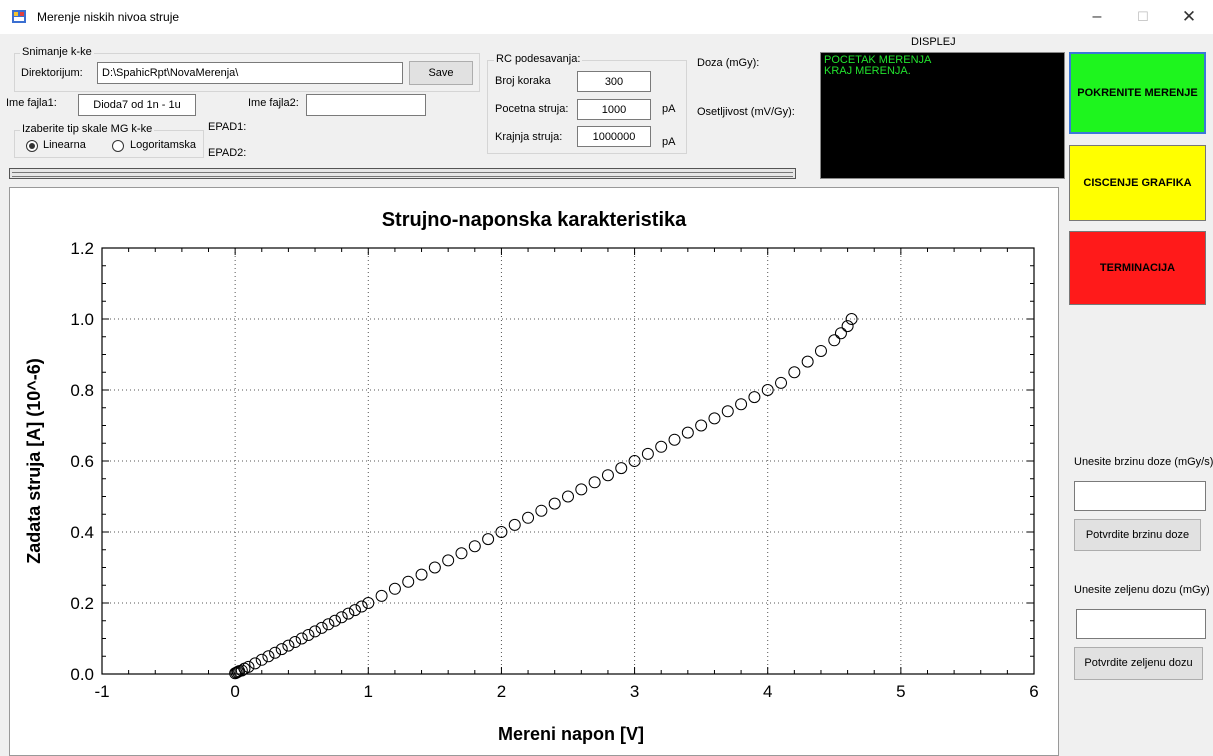  Describe the element at coordinates (441, 73) in the screenshot. I see `save-button: Save` at that location.